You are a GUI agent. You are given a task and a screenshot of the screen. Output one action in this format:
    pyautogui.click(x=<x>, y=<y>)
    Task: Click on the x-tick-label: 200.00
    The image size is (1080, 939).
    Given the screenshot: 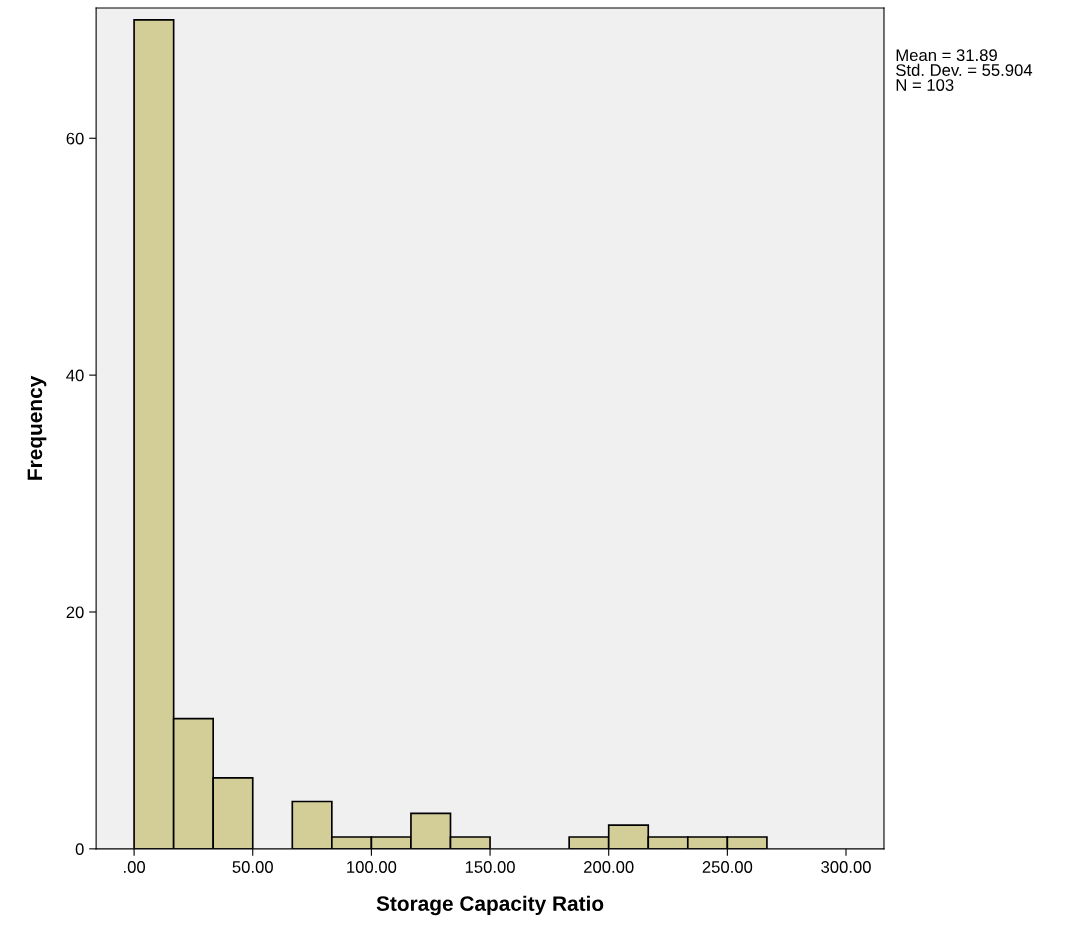 What is the action you would take?
    pyautogui.click(x=609, y=867)
    